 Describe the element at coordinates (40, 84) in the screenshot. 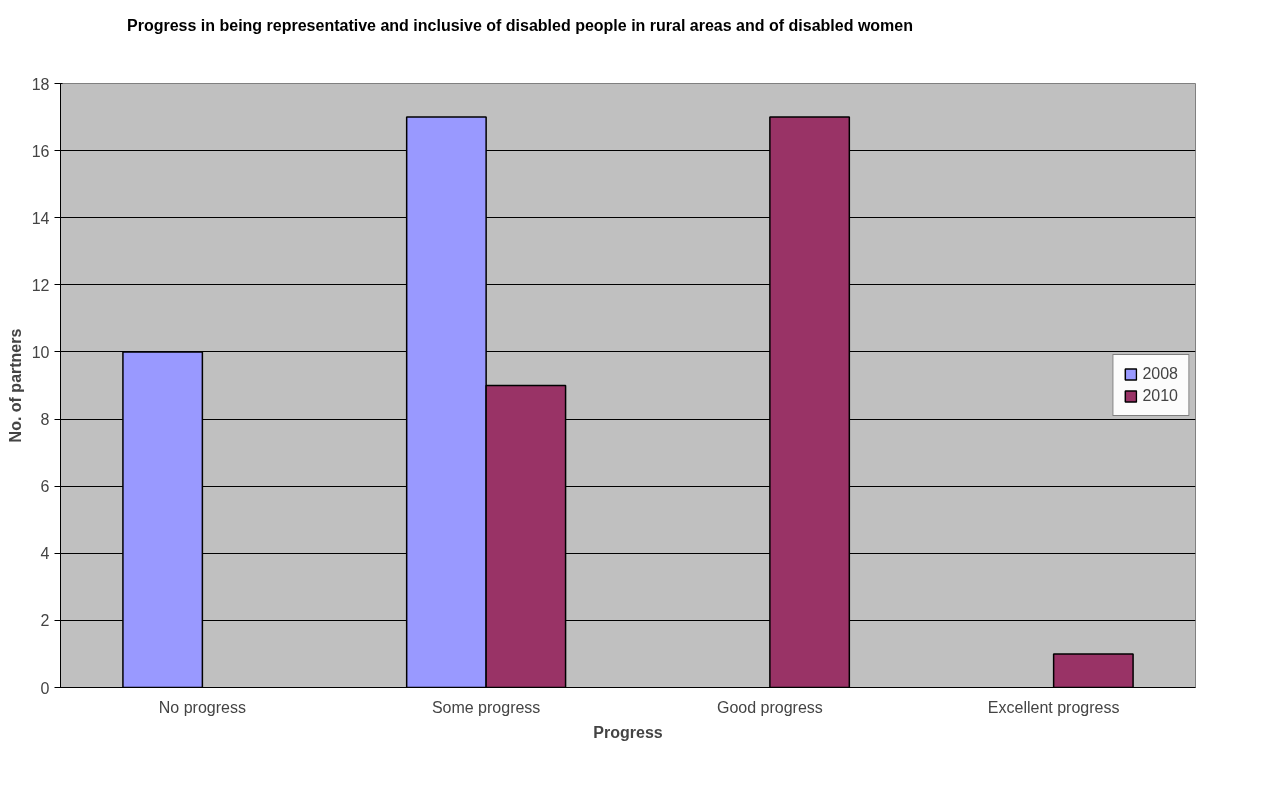

I see `y-tick-label: 18` at that location.